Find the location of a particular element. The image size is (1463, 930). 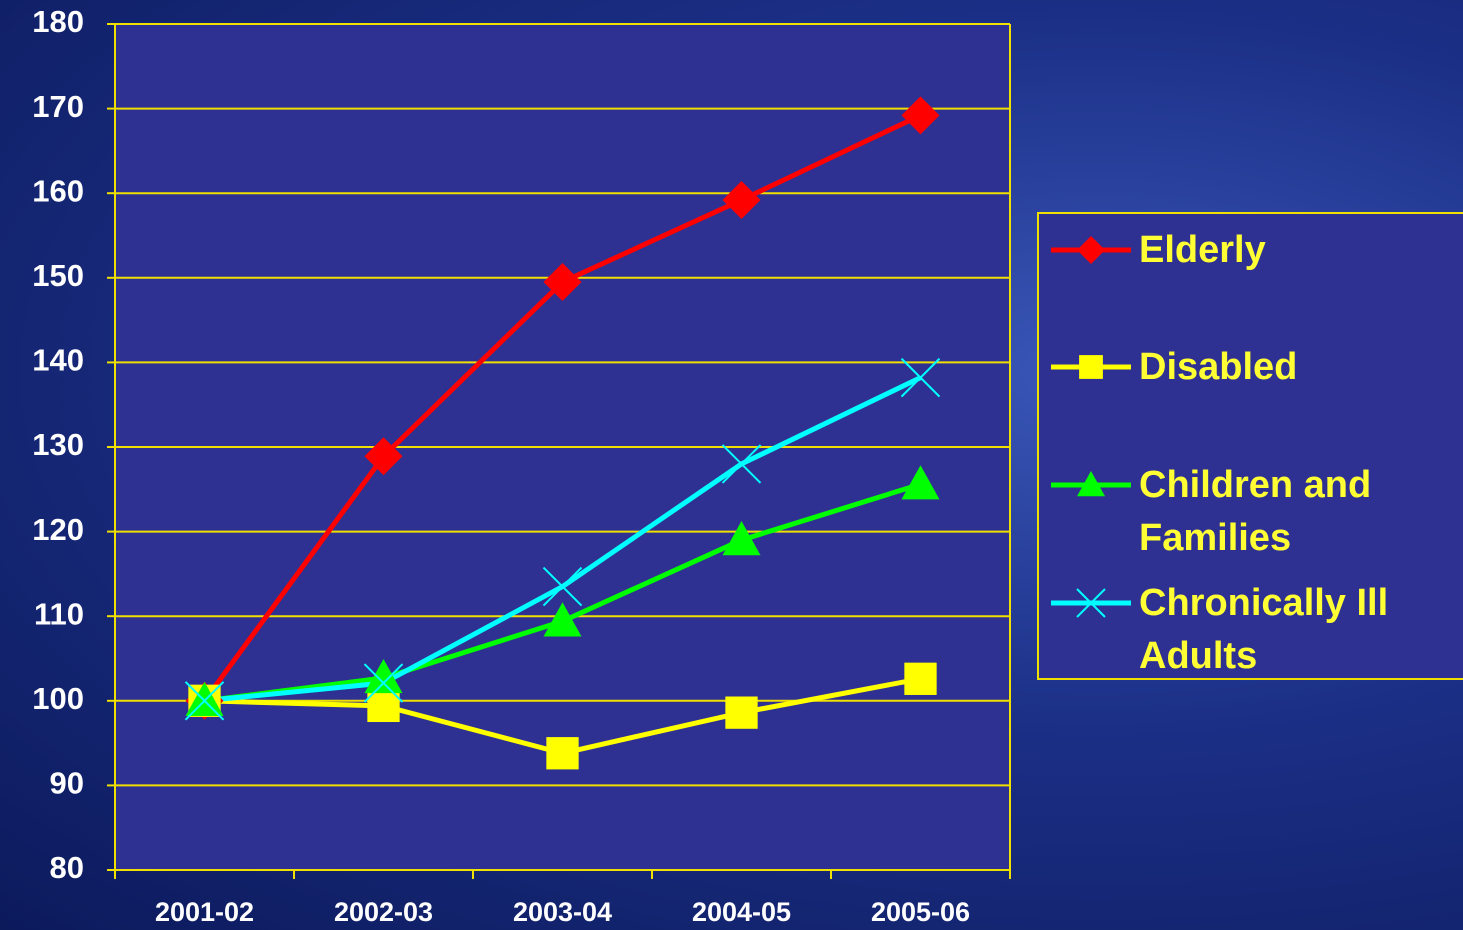

y-tick-label: 110 is located at coordinates (59, 613).